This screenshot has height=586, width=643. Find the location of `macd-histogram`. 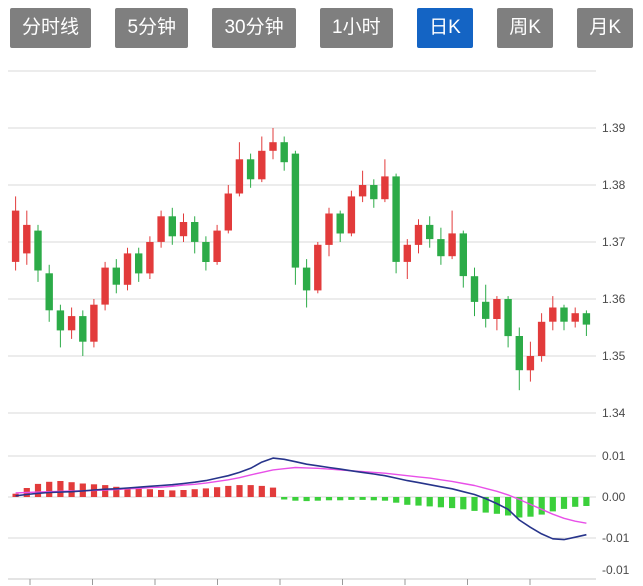

macd-histogram is located at coordinates (301, 499).